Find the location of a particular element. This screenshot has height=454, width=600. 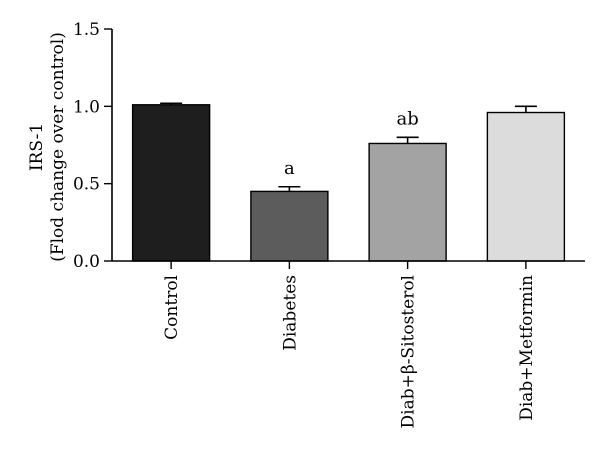

significance-label: a is located at coordinates (289, 168).